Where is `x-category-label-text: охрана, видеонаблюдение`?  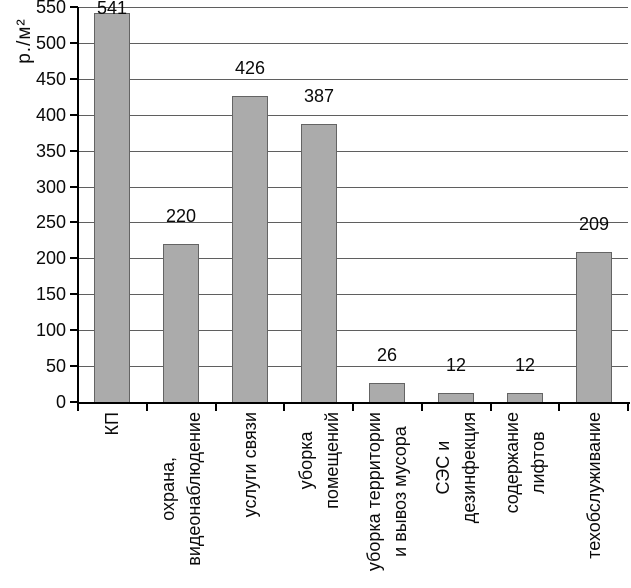 x-category-label-text: охрана, видеонаблюдение is located at coordinates (181, 489).